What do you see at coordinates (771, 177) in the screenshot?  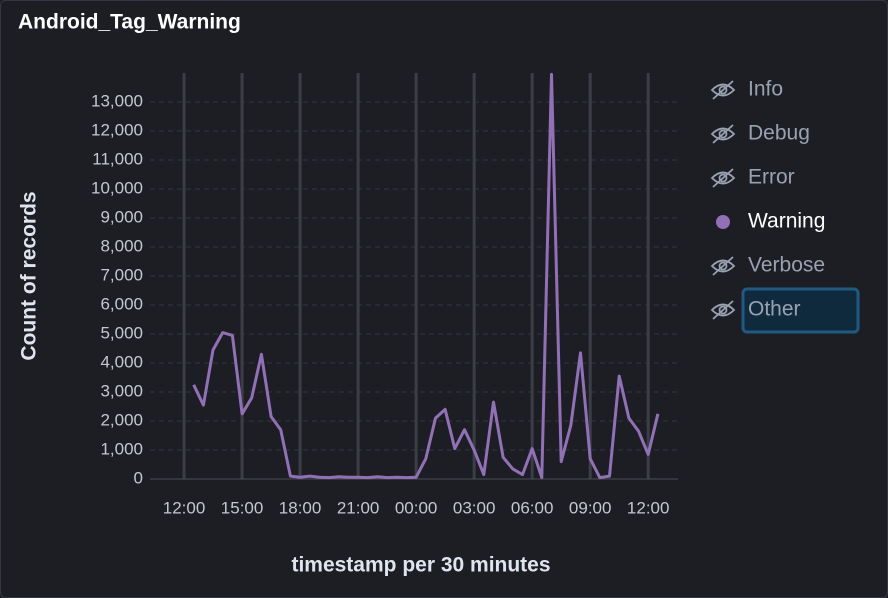 I see `legend-label: Error` at bounding box center [771, 177].